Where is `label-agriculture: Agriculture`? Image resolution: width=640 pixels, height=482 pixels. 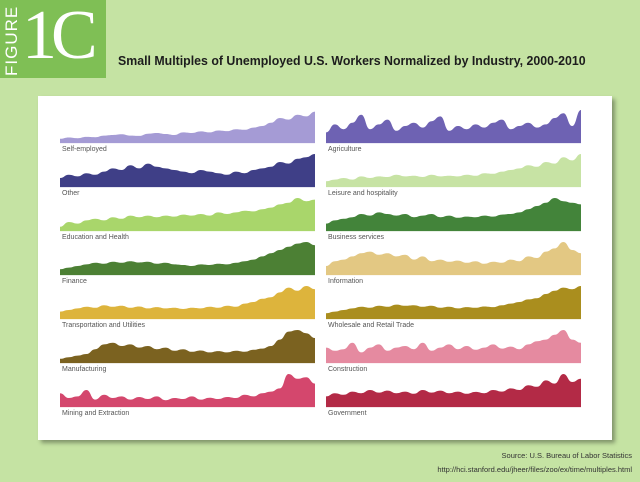
label-agriculture: Agriculture is located at coordinates (345, 149).